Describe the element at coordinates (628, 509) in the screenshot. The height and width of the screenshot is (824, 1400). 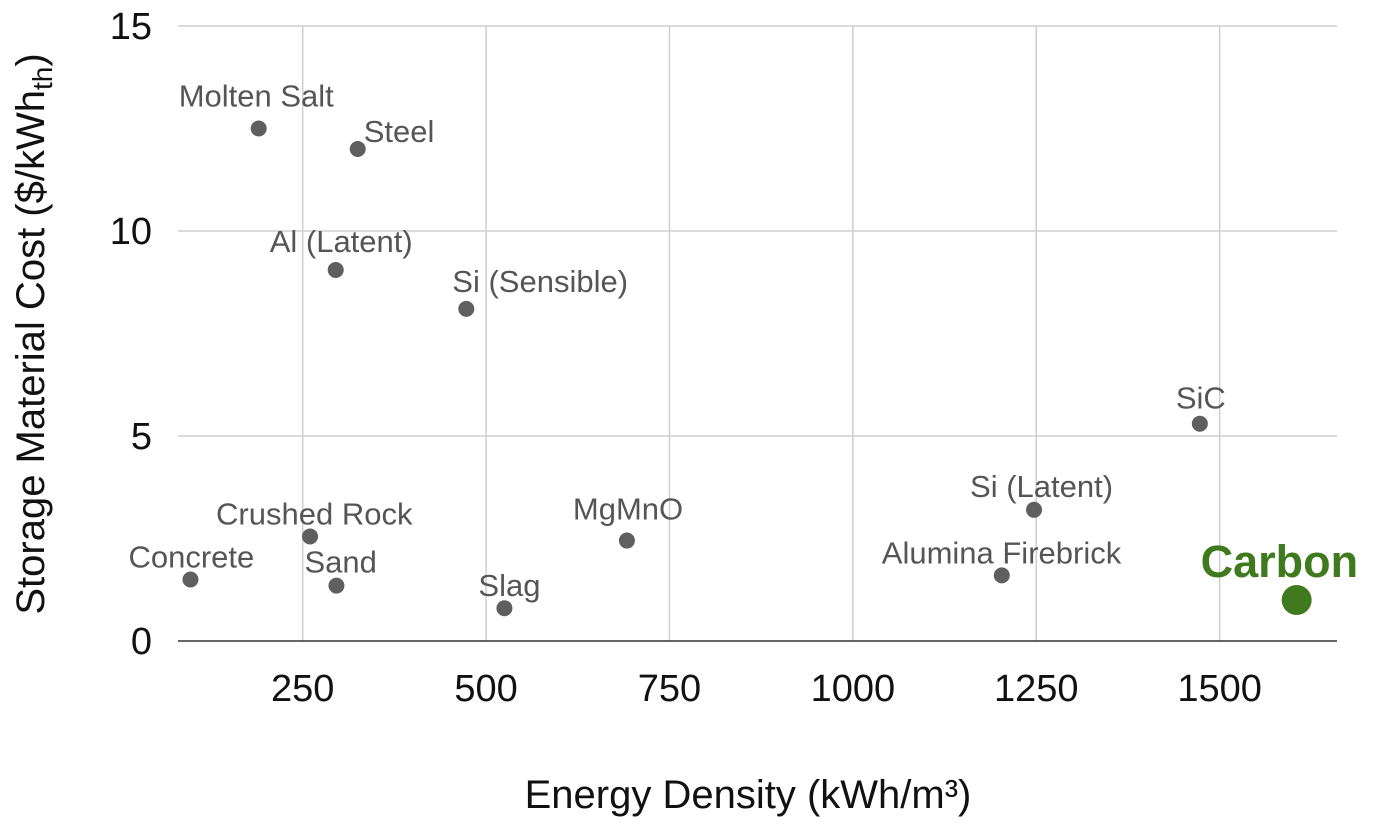
I see `point-label-mgmno: MgMnO` at that location.